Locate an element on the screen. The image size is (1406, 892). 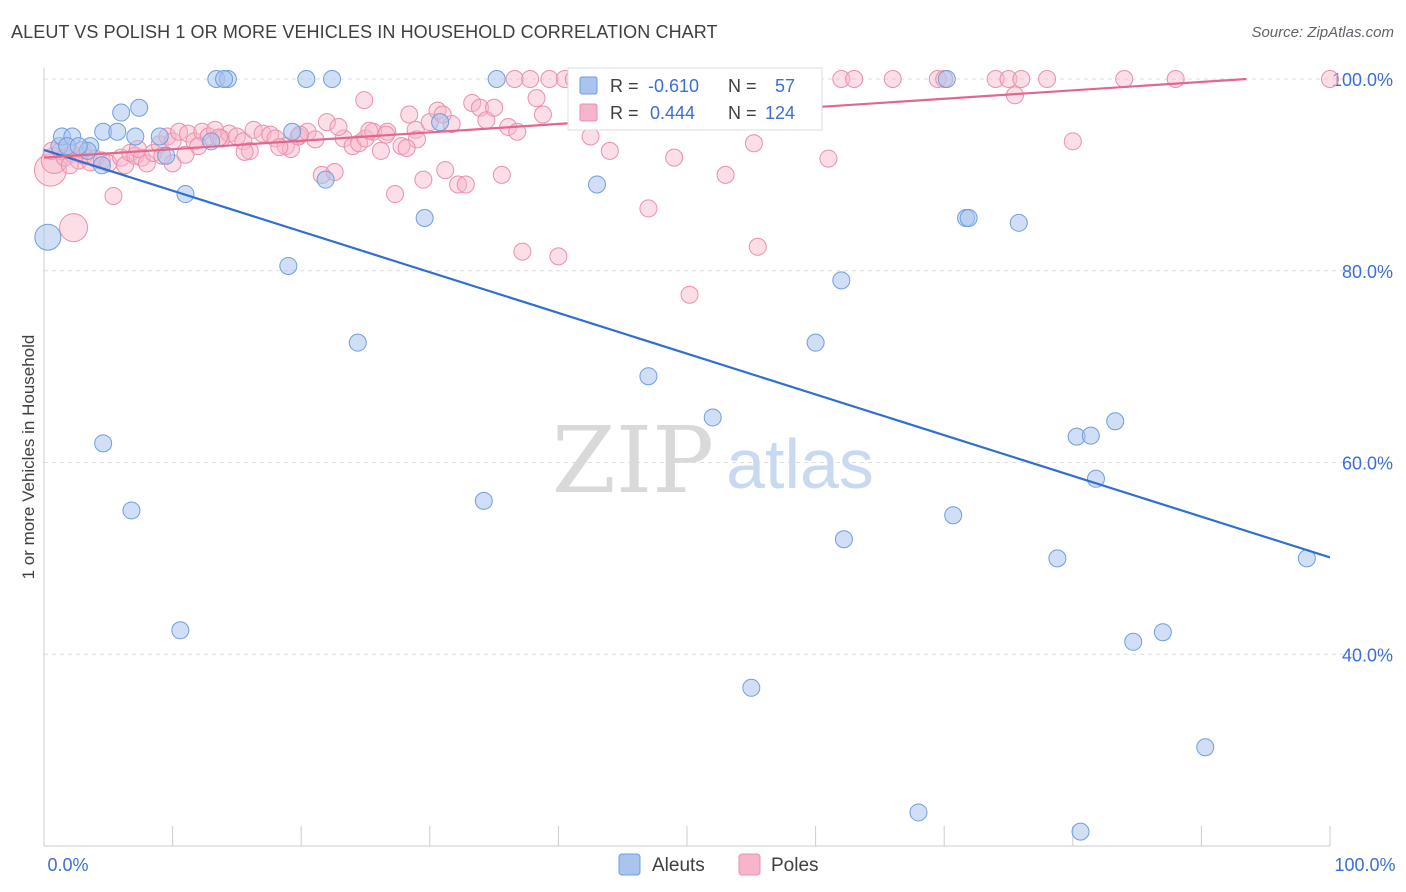
stats-swatch-poles is located at coordinates (588, 112).